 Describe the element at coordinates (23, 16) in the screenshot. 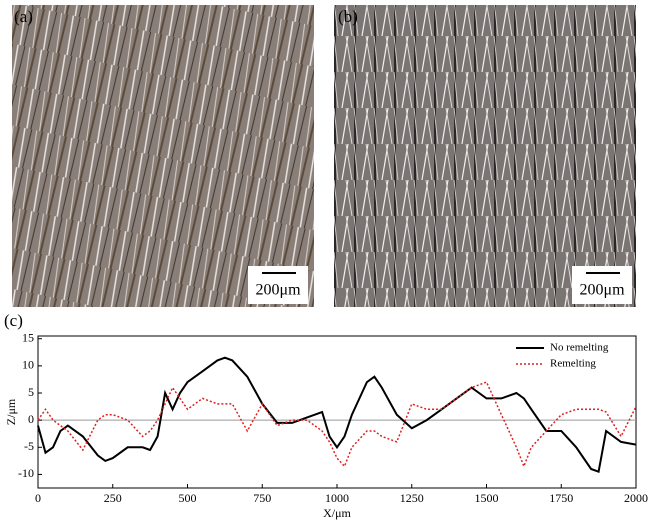

I see `panel-label: (a)` at that location.